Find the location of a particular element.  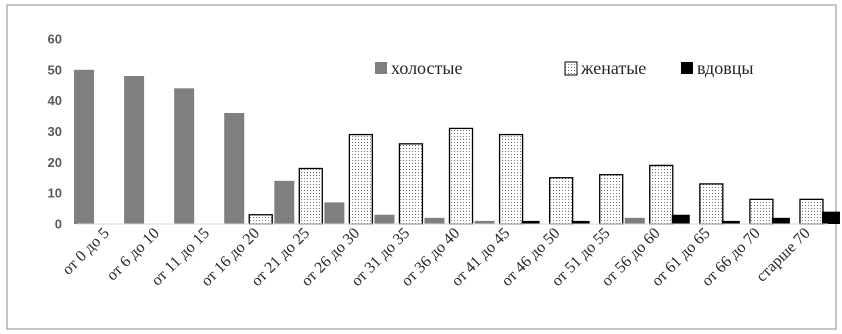

bar-женатые-от-31-до-35 is located at coordinates (411, 184).